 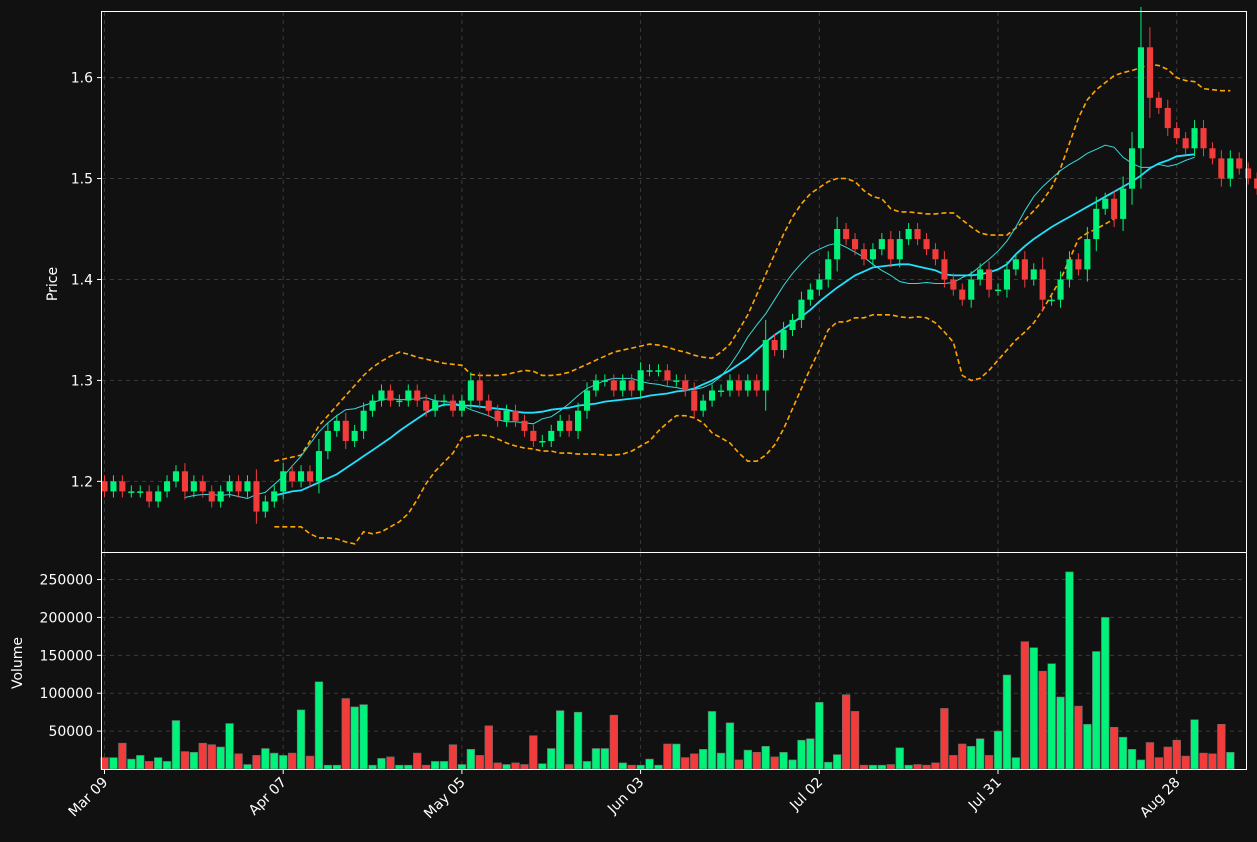 I want to click on price-tick-label: 1.4, so click(x=82, y=280).